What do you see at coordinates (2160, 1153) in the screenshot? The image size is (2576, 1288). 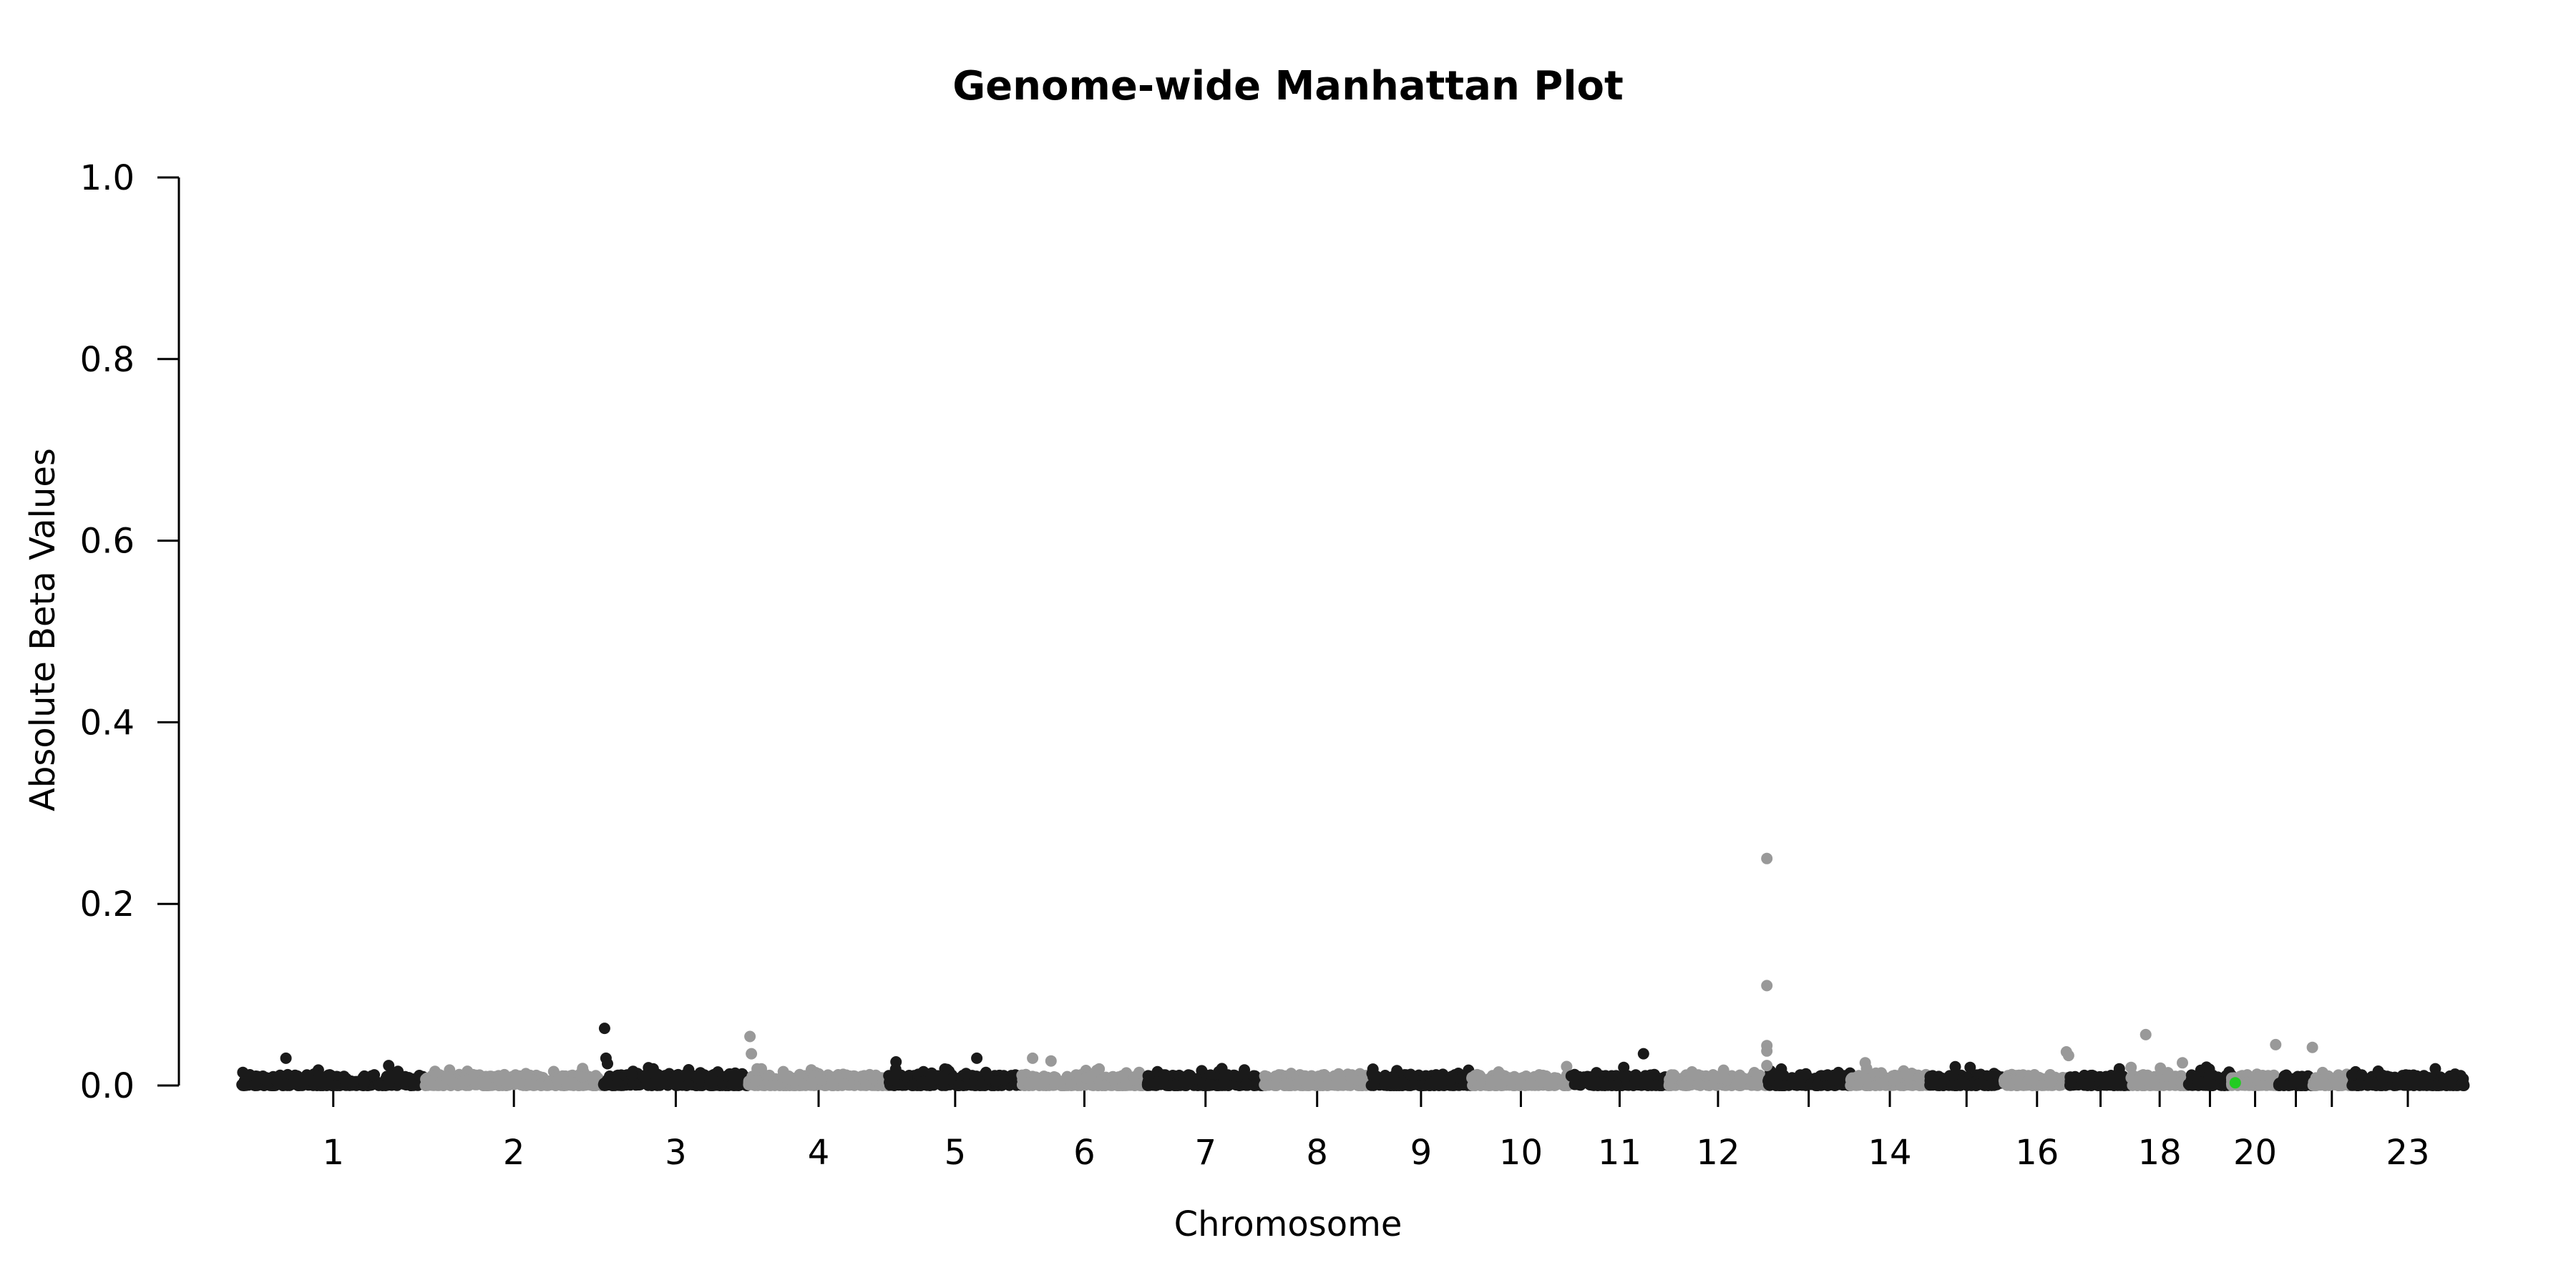 I see `x-tick-label: 18` at bounding box center [2160, 1153].